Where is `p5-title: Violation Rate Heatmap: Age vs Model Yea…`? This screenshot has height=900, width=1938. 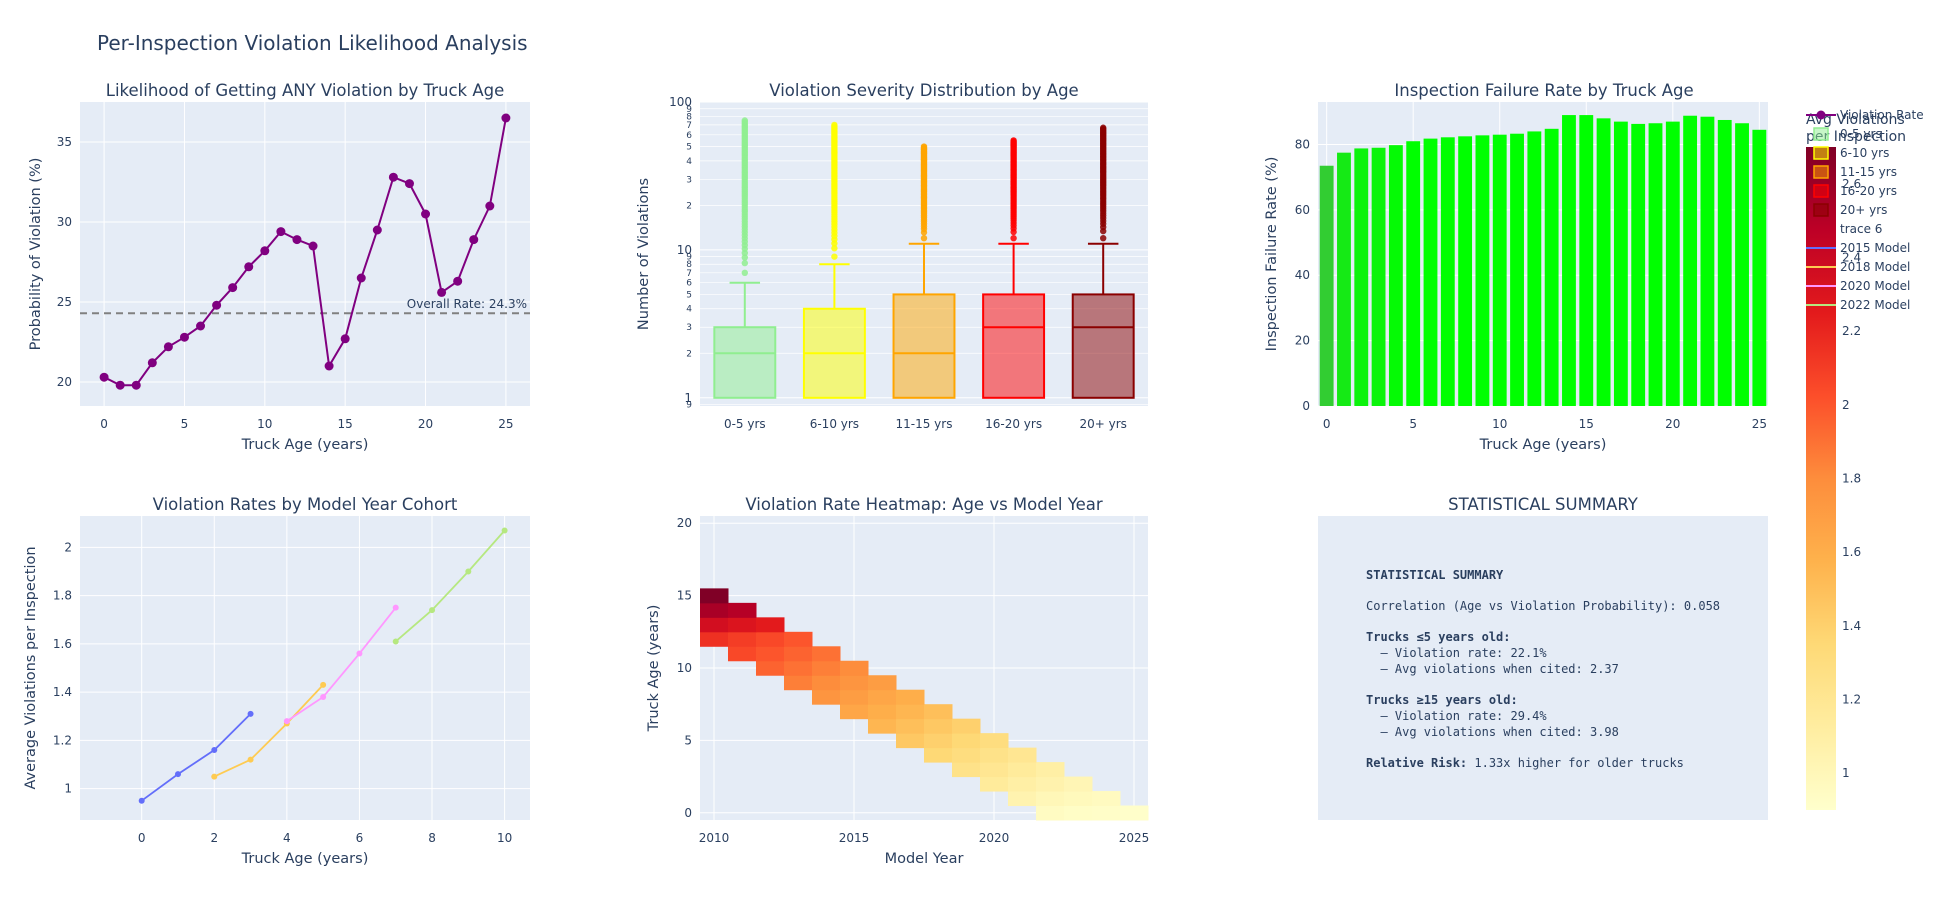
p5-title: Violation Rate Heatmap: Age vs Model Yea… is located at coordinates (924, 504).